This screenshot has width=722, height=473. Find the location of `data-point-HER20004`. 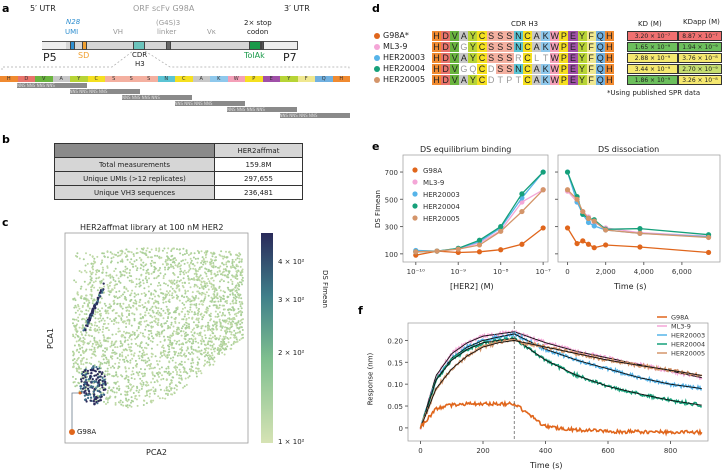

data-point-HER20004 is located at coordinates (543, 172).